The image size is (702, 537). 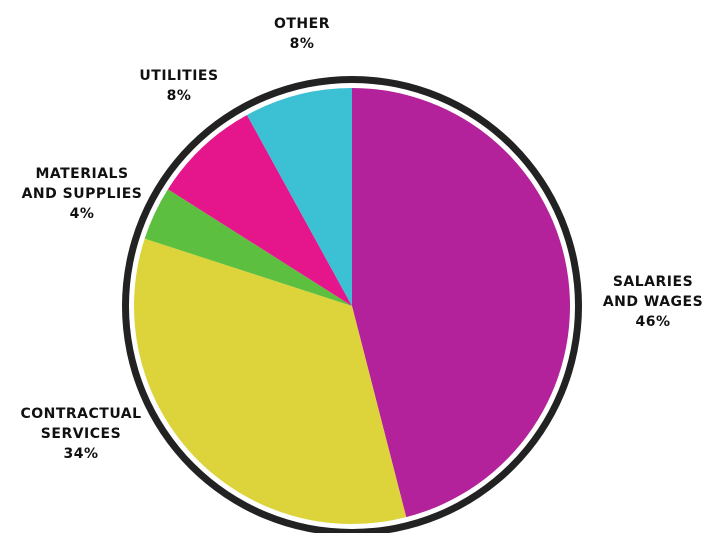 I want to click on label-materials-and-supplies: MATERIALS AND SUPPLIES 4%, so click(x=82, y=194).